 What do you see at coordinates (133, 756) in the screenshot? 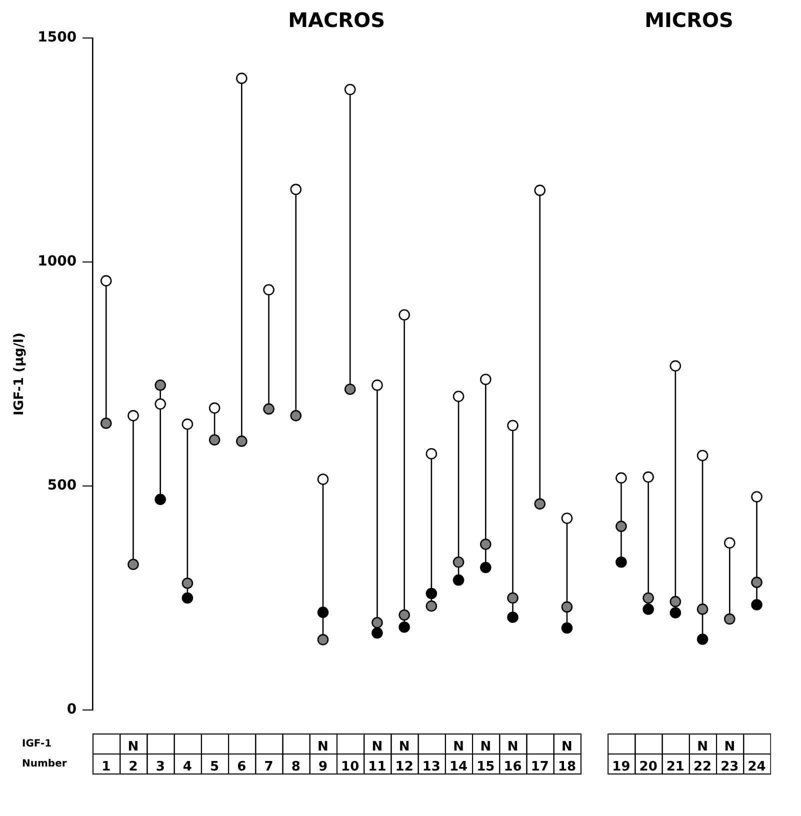
I see `x-tick-label: N 2` at bounding box center [133, 756].